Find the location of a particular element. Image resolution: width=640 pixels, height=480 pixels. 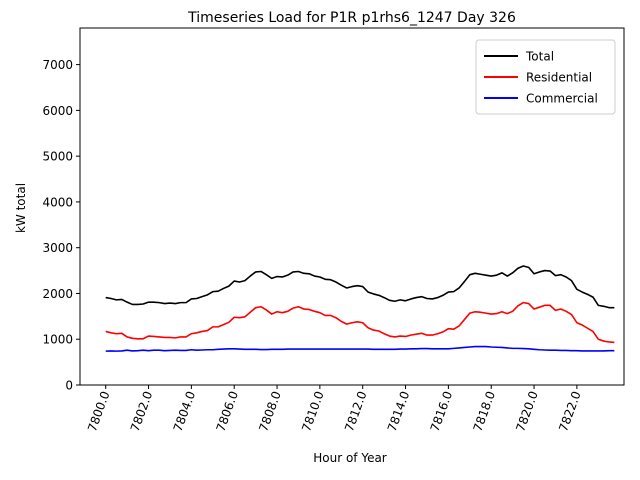

series-line-residential is located at coordinates (360, 322).